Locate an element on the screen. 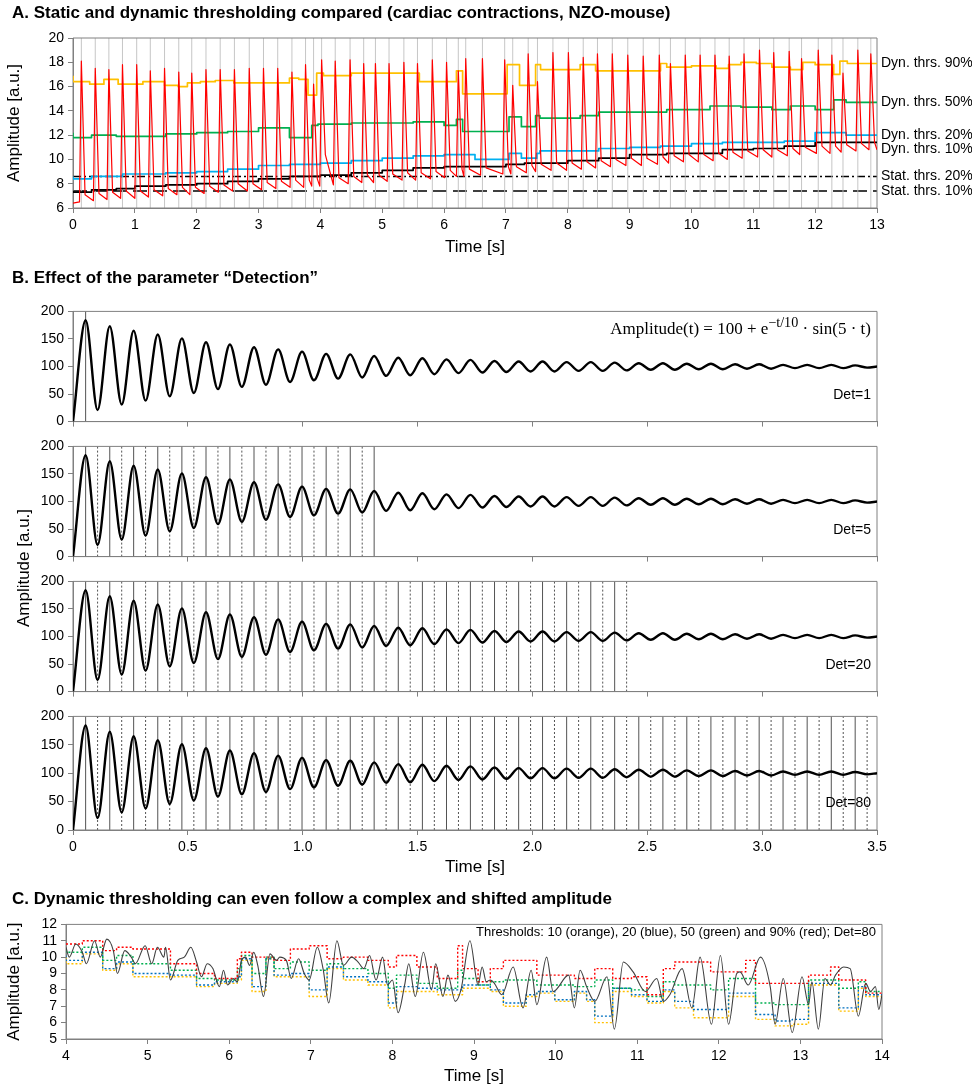  chart-title: C. Dynamic thresholding can even follow a complex and shifted amplitude is located at coordinates (312, 899).